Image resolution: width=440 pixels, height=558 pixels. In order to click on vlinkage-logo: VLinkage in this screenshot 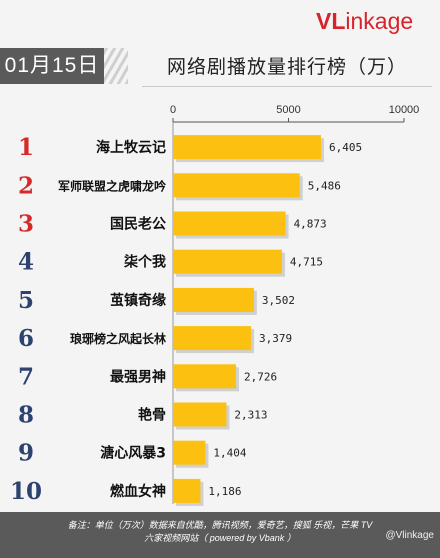, I will do `click(365, 21)`.